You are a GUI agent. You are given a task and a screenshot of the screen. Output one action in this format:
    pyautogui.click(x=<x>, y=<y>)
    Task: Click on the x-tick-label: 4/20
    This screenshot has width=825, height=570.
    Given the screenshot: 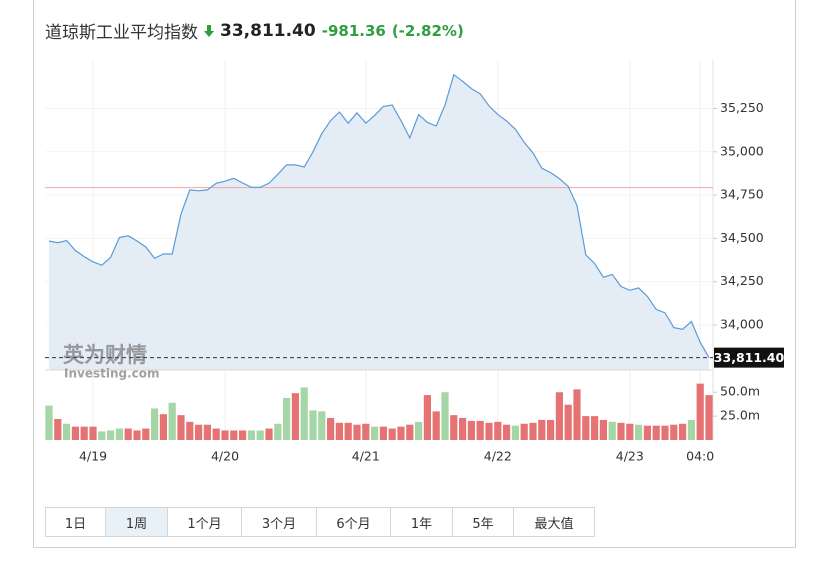 What is the action you would take?
    pyautogui.click(x=225, y=456)
    